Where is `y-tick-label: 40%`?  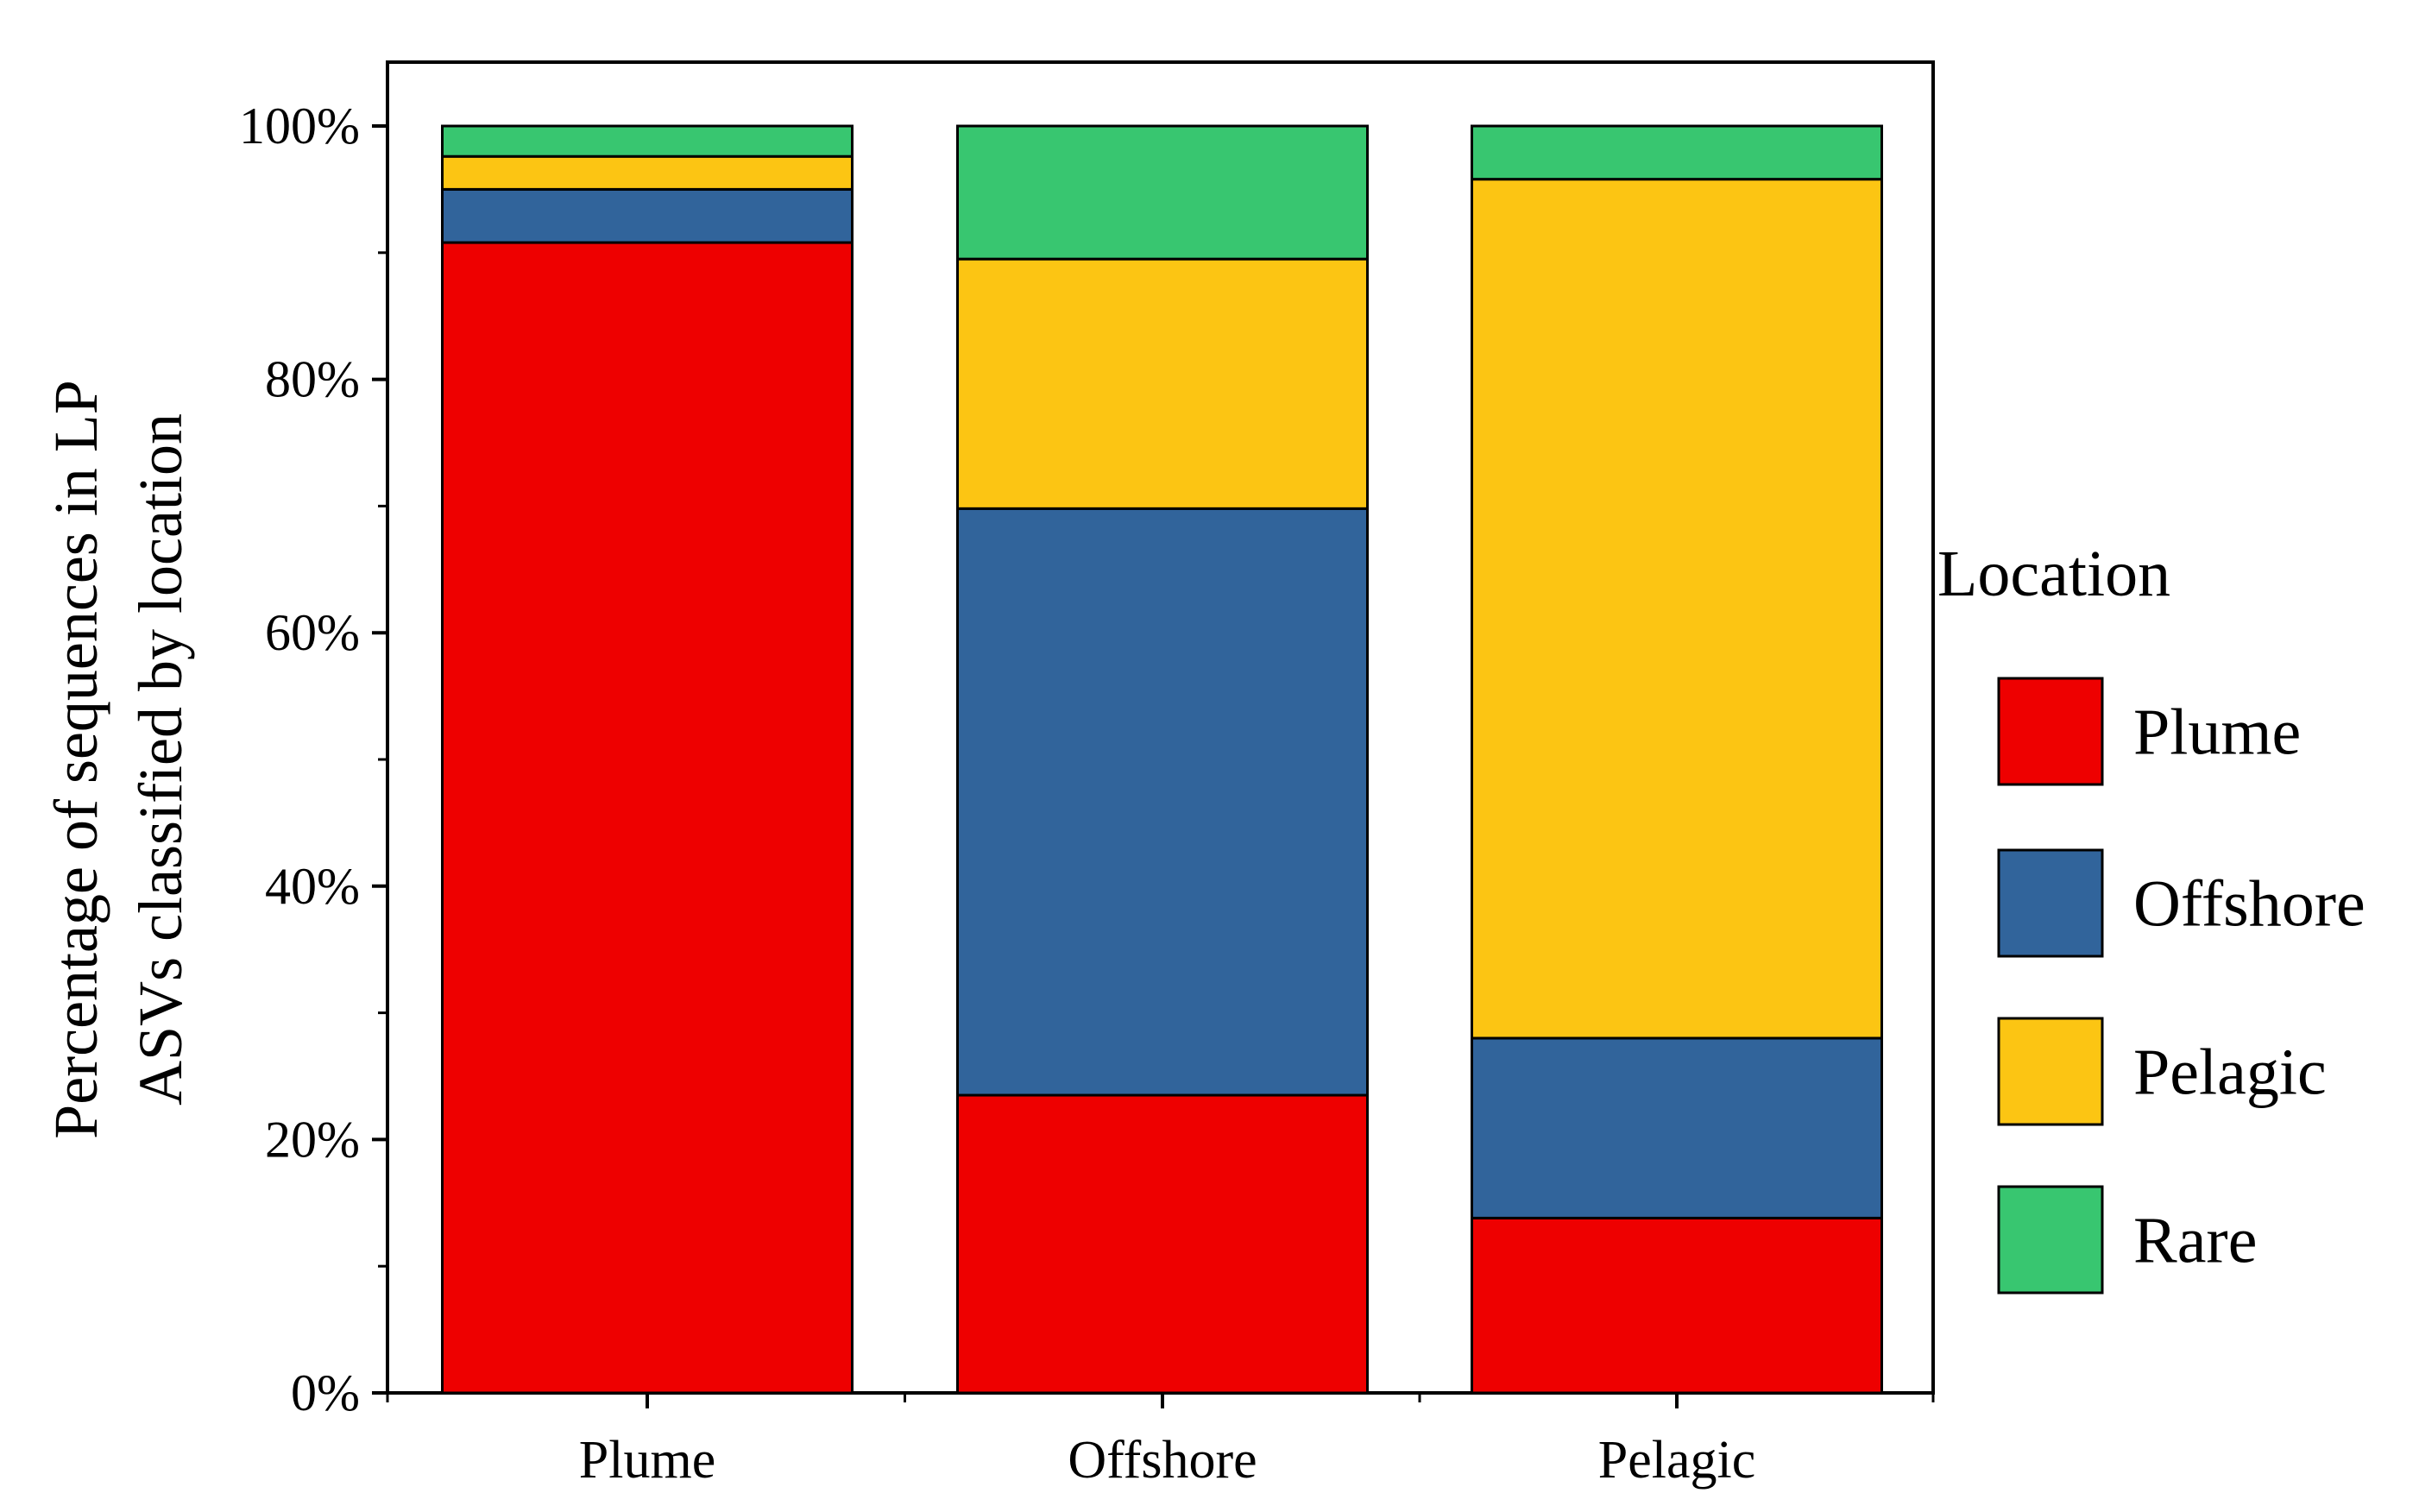 y-tick-label: 40% is located at coordinates (312, 887).